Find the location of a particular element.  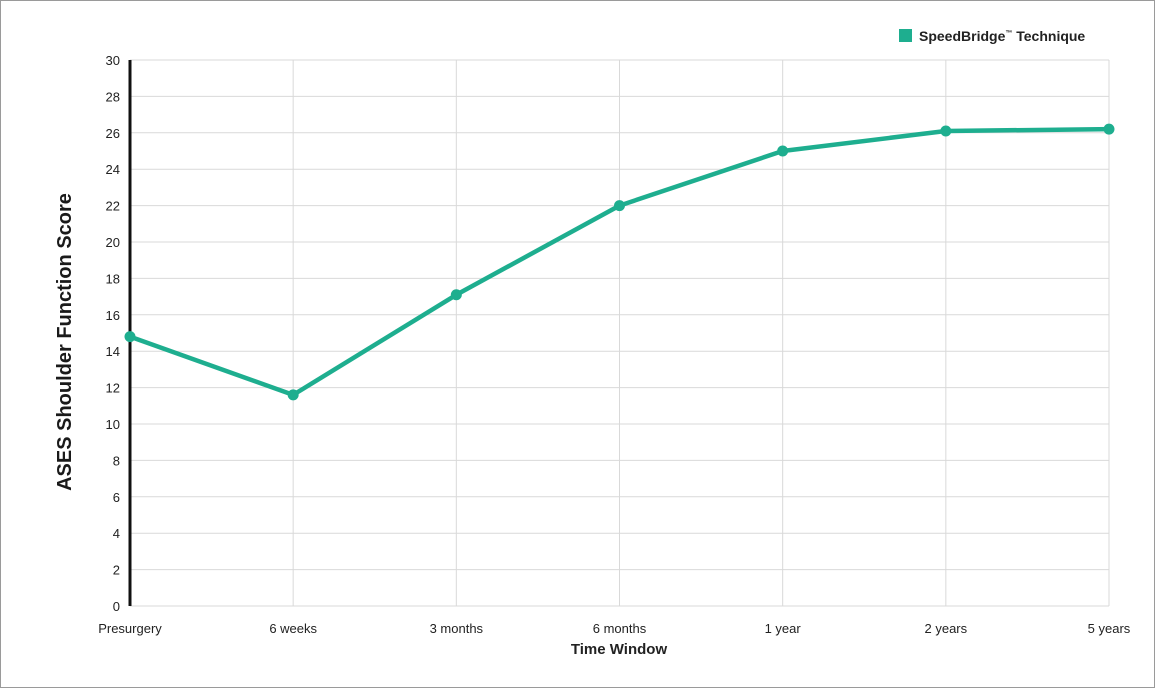

legend: SpeedBridge™ Technique is located at coordinates (992, 36).